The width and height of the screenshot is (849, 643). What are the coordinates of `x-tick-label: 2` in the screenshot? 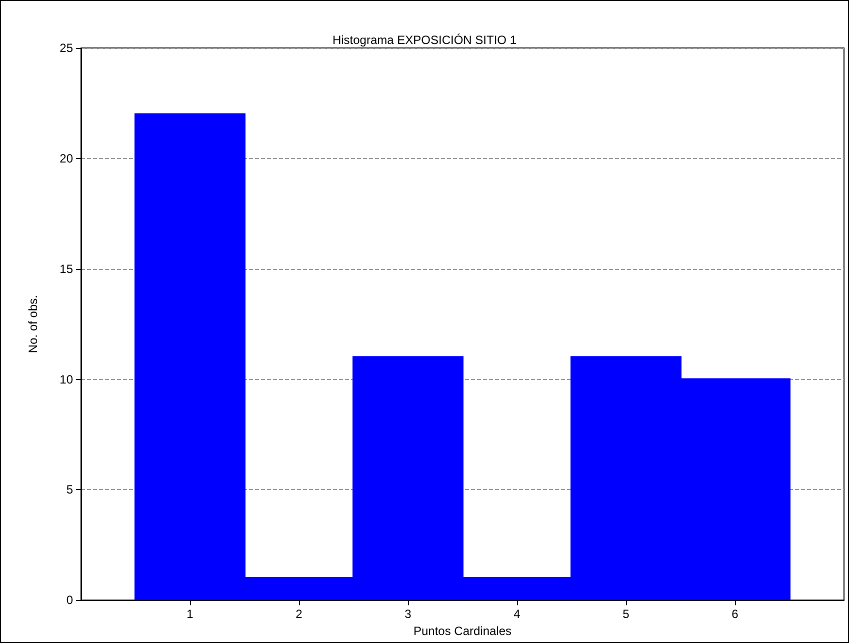 It's located at (299, 614).